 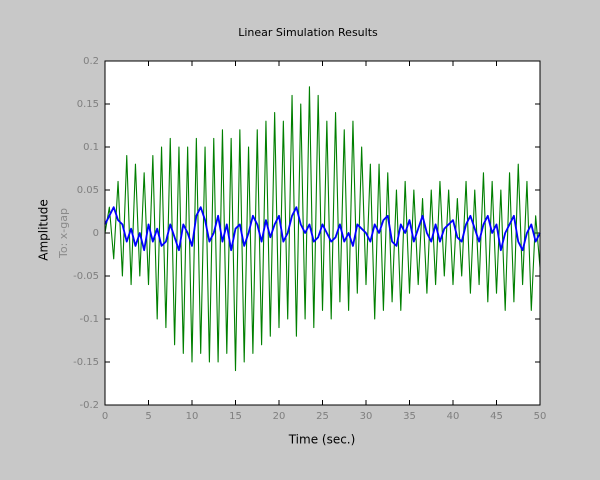 What do you see at coordinates (409, 416) in the screenshot?
I see `x-tick-label: 35` at bounding box center [409, 416].